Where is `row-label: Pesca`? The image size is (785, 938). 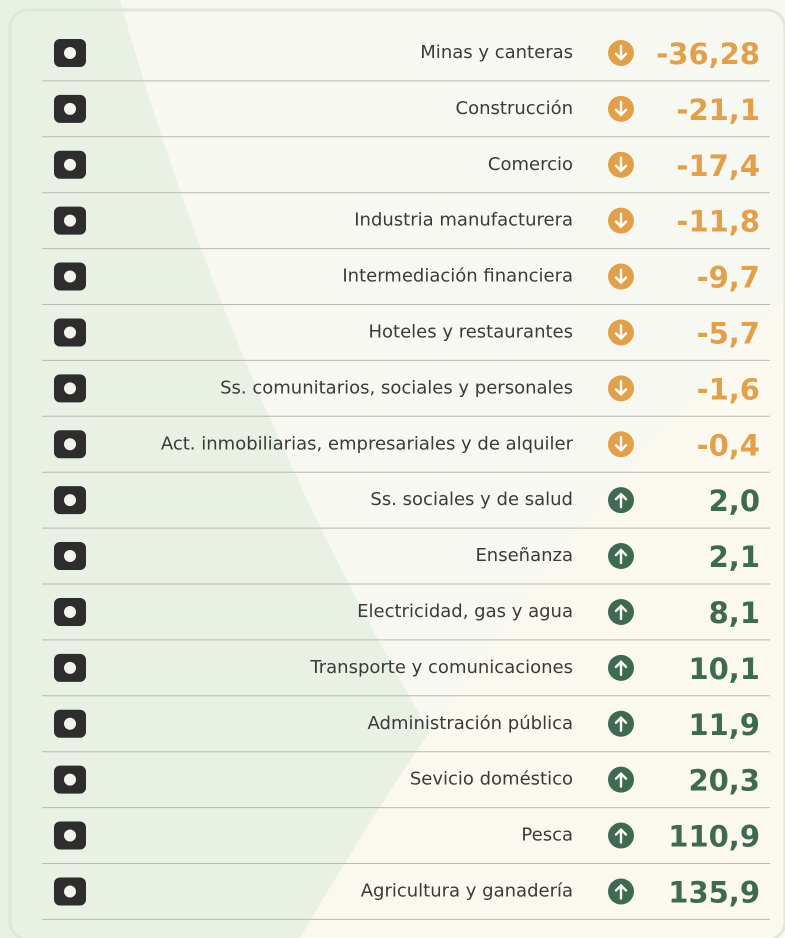 row-label: Pesca is located at coordinates (547, 835).